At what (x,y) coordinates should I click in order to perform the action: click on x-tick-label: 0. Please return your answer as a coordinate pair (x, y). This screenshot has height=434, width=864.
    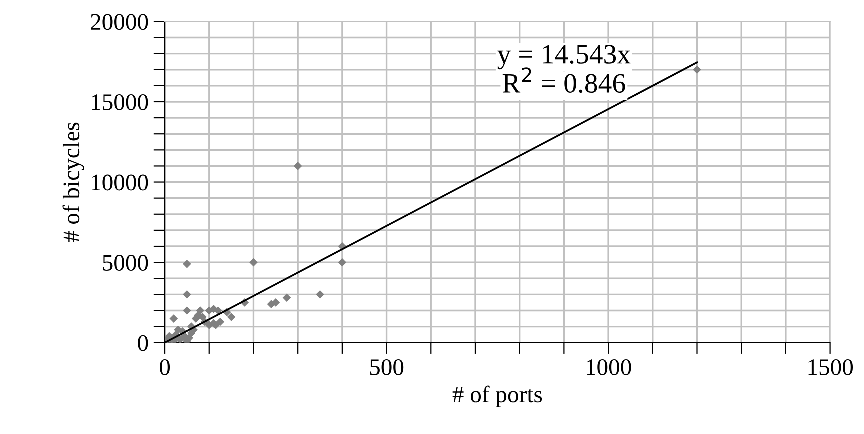
    Looking at the image, I should click on (165, 368).